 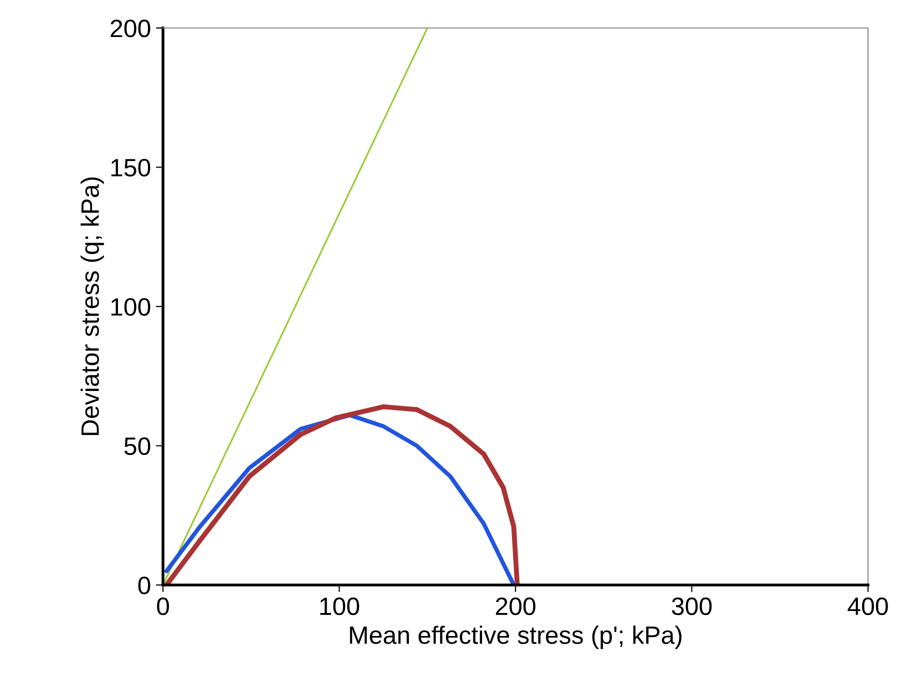 What do you see at coordinates (692, 606) in the screenshot?
I see `x-tick-label: 300` at bounding box center [692, 606].